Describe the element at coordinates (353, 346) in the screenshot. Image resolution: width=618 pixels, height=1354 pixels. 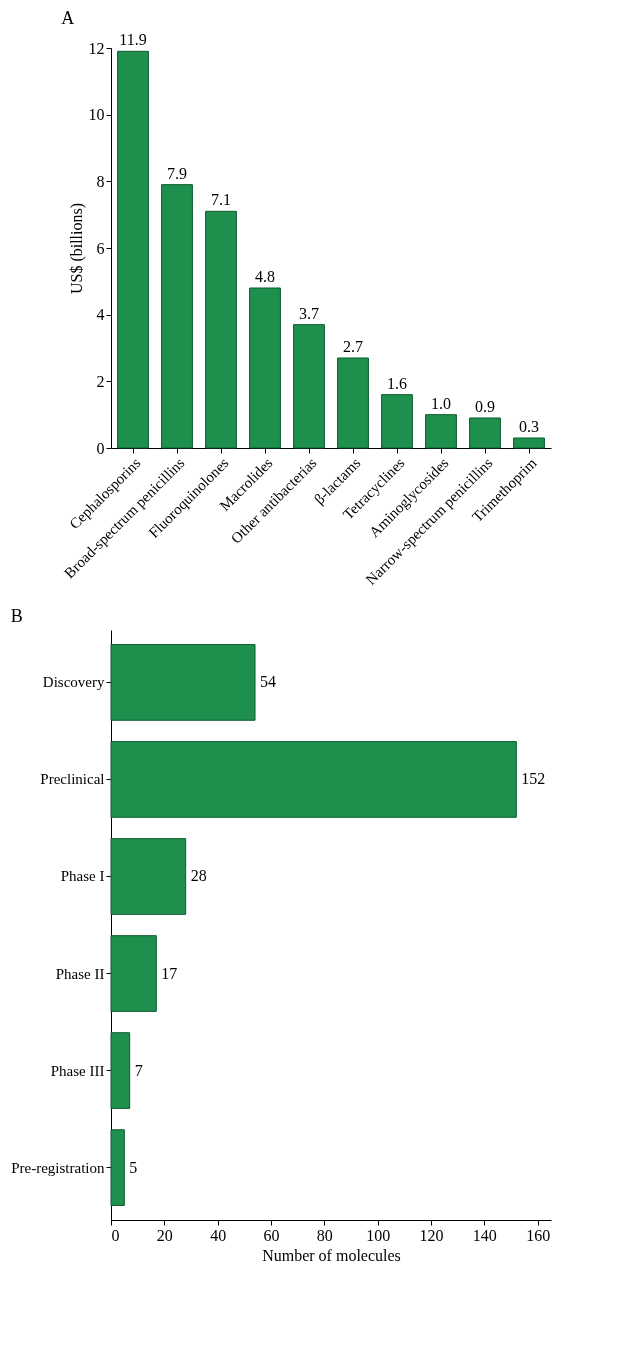
I see `data-label: 2.7` at that location.